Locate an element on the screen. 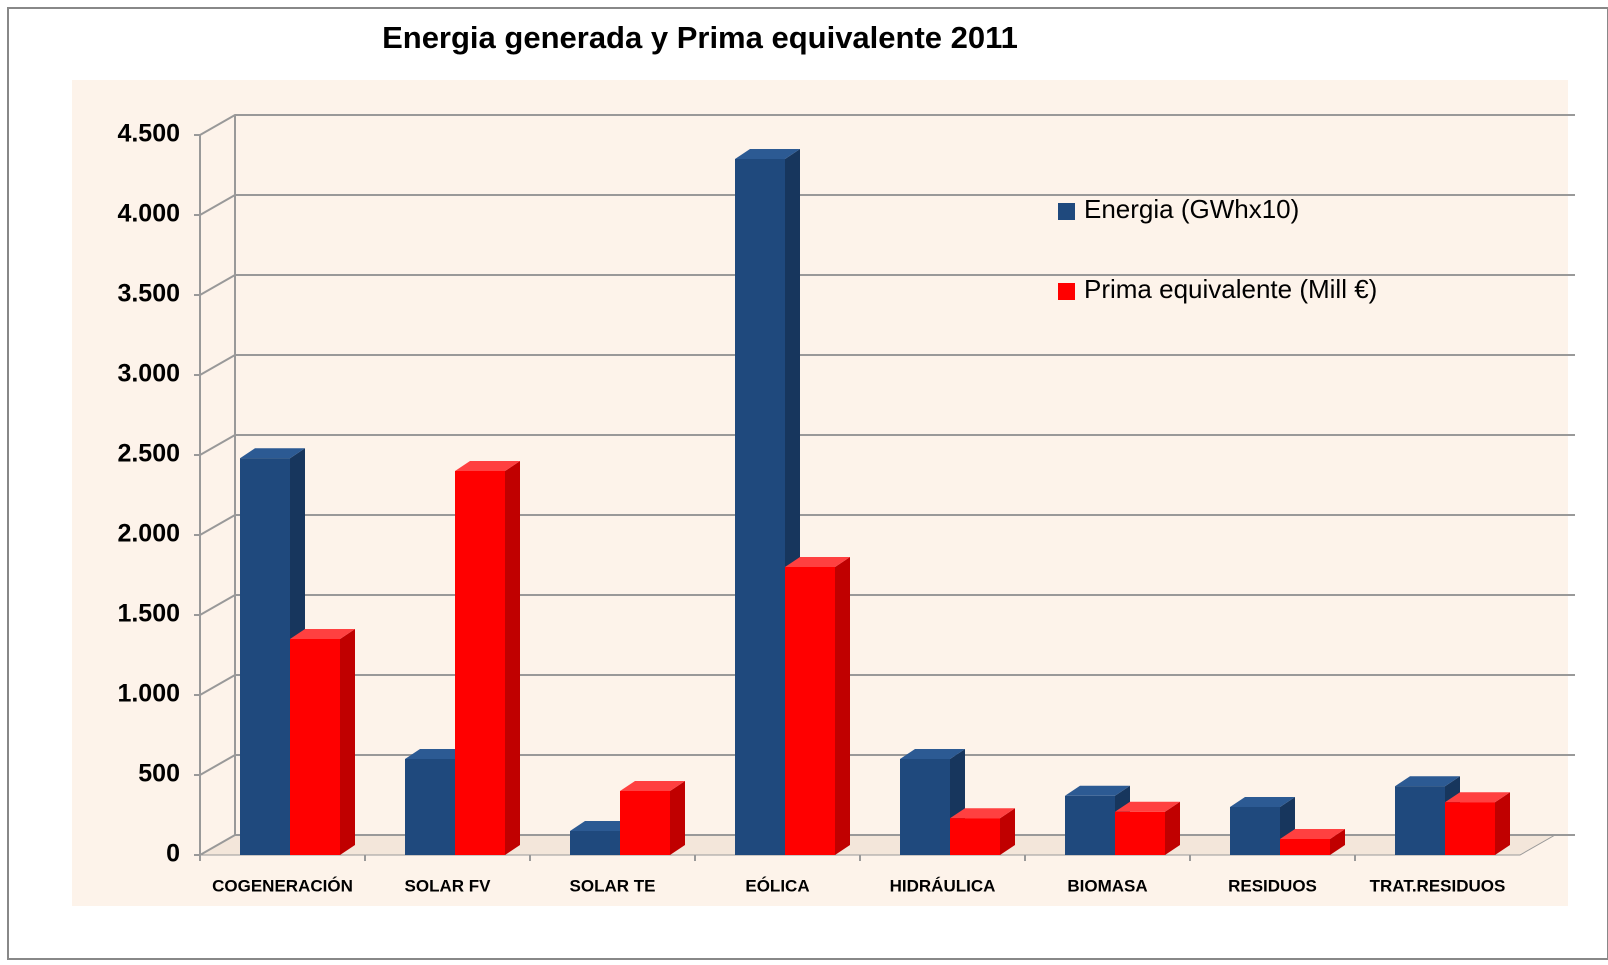  y-tick-label: 4.500 is located at coordinates (148, 134).